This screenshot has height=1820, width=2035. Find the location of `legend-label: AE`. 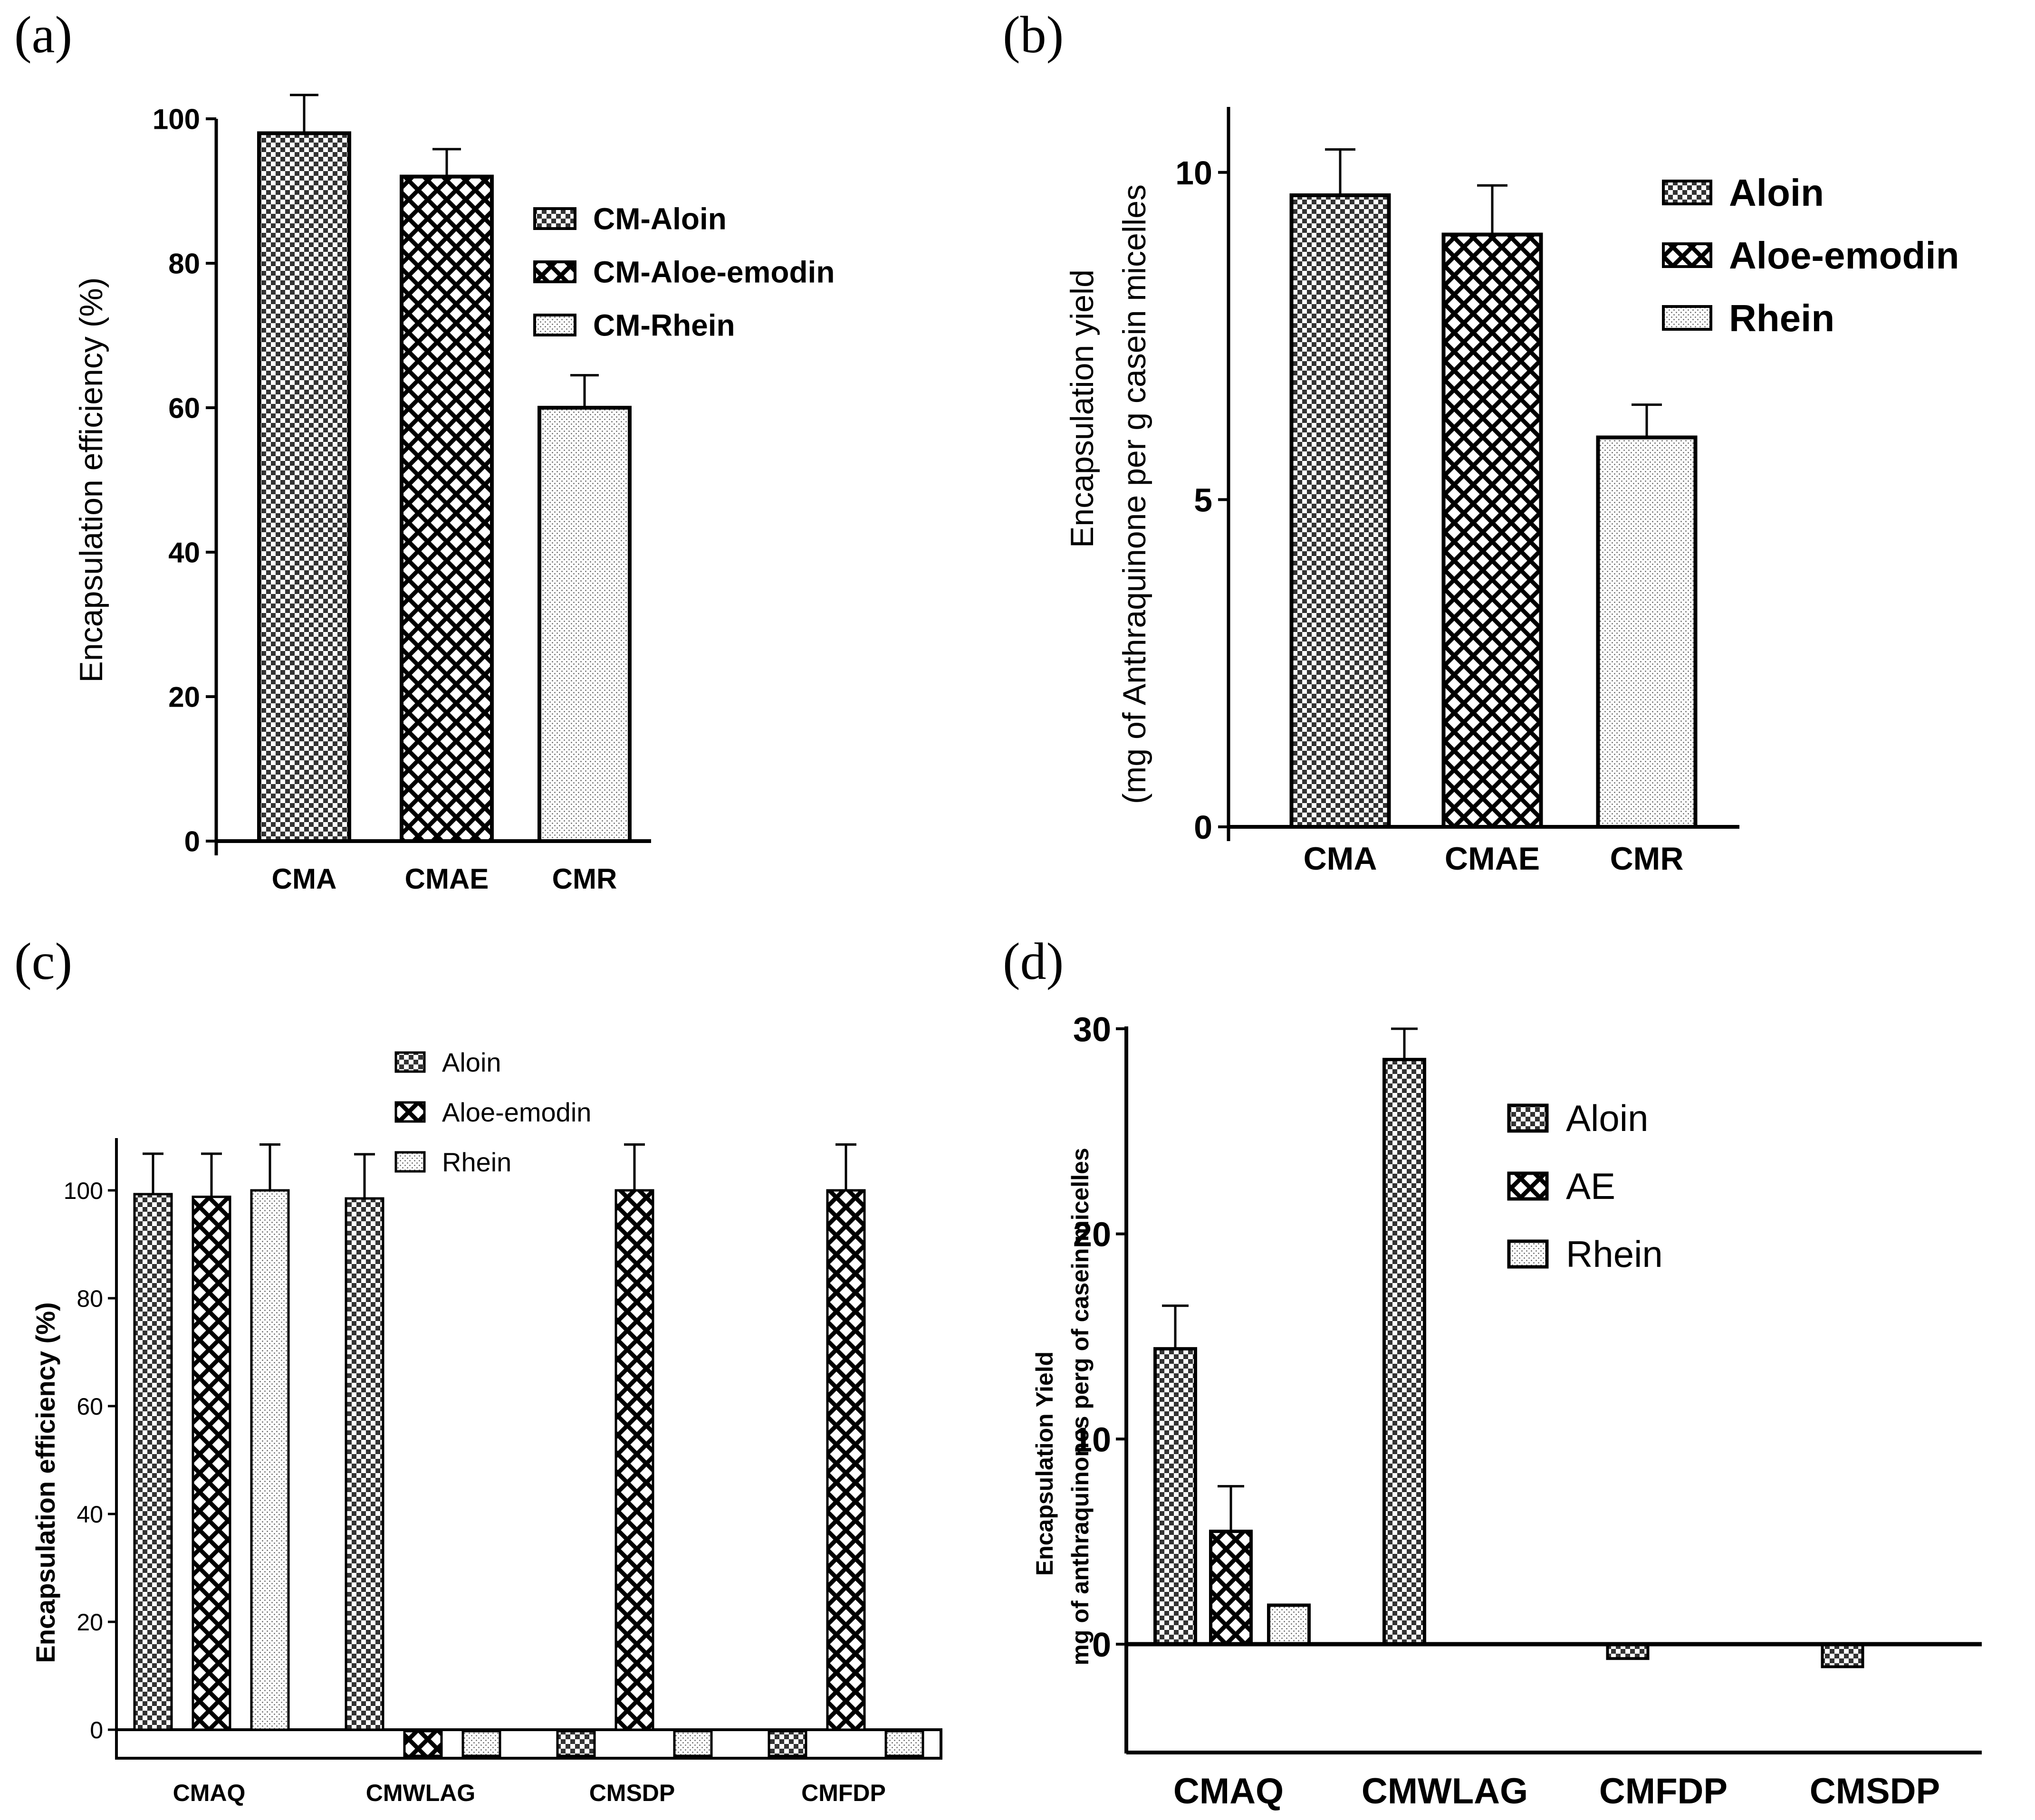

legend-label: AE is located at coordinates (1591, 1186).